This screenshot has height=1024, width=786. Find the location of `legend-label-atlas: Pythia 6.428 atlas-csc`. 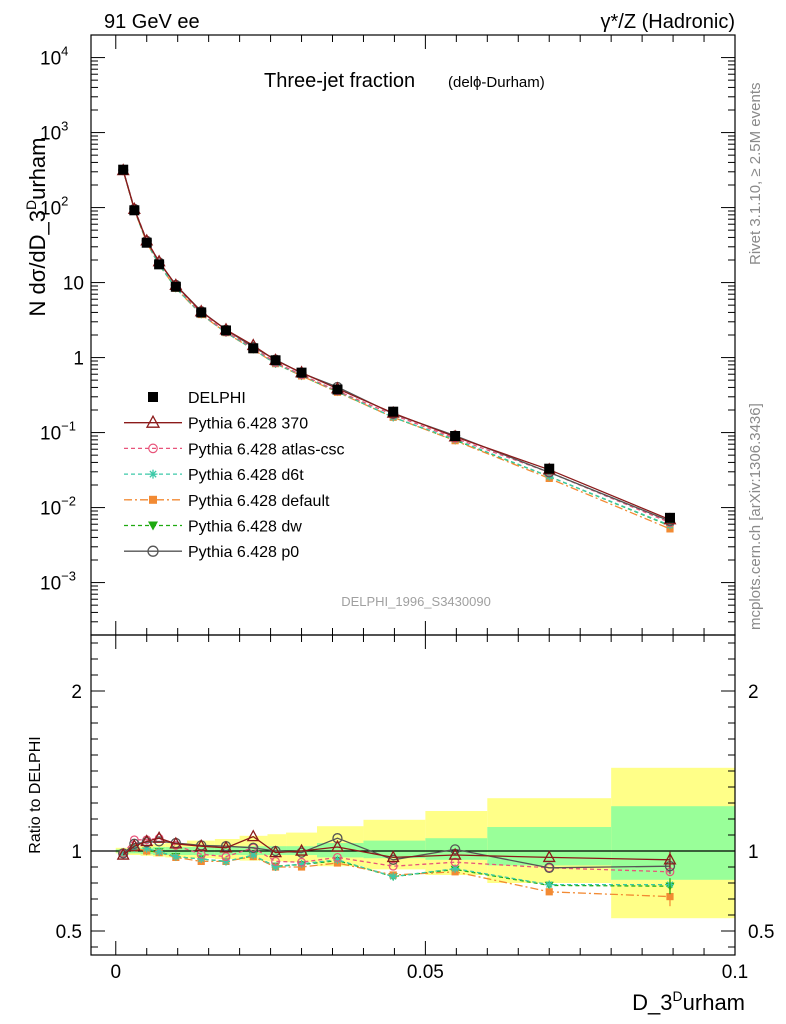

legend-label-atlas: Pythia 6.428 atlas-csc is located at coordinates (266, 449).